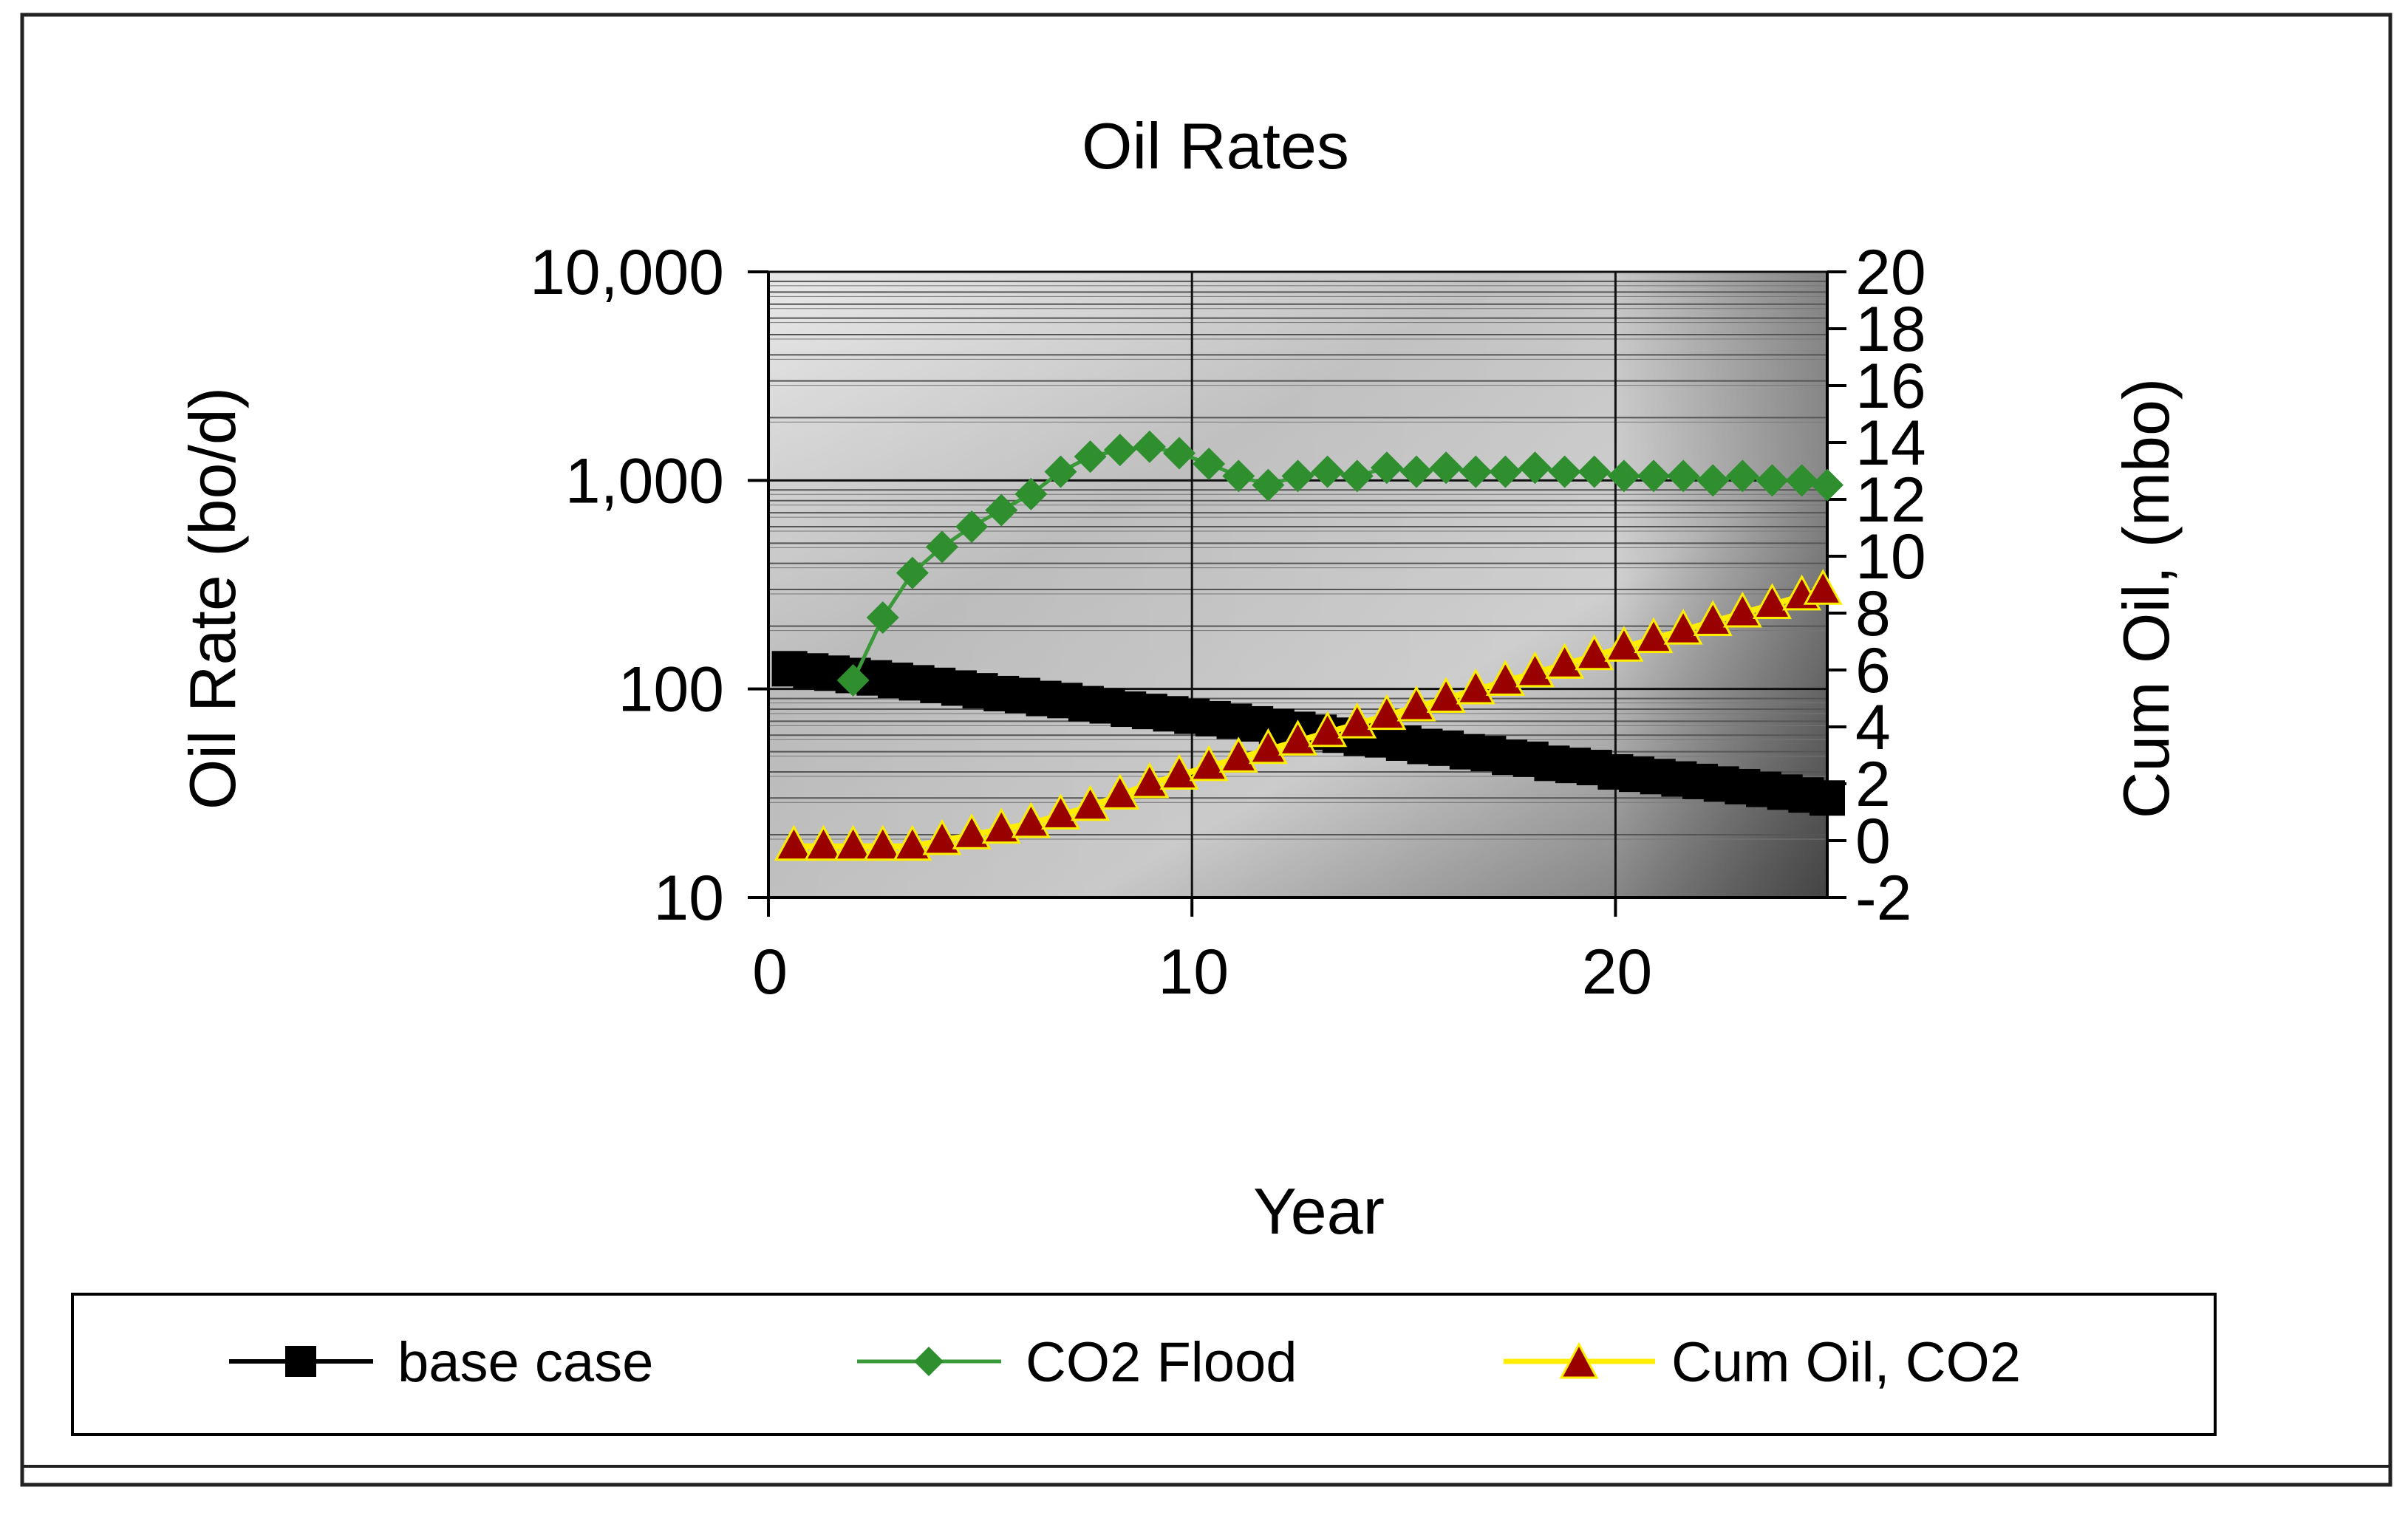 The width and height of the screenshot is (2408, 1518). Describe the element at coordinates (1193, 972) in the screenshot. I see `x-tick-label: 10` at that location.